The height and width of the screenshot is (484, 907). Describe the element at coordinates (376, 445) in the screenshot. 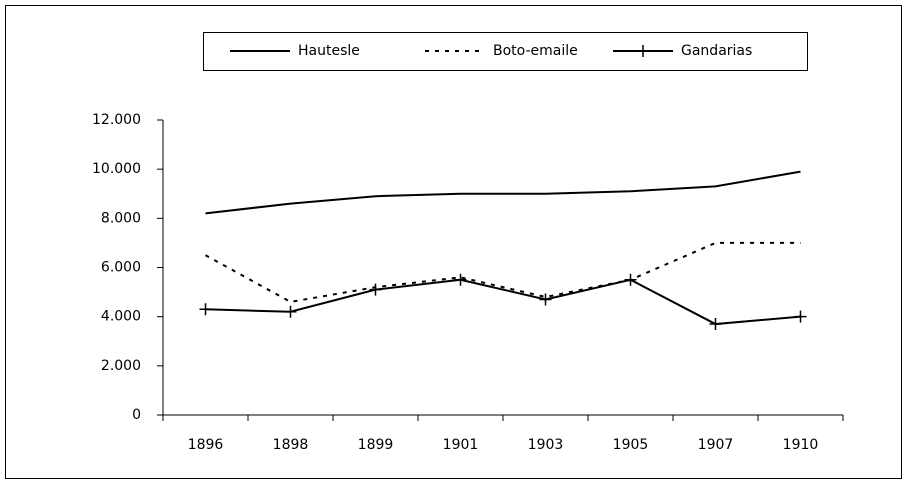

I see `x-tick-label: 1899` at that location.